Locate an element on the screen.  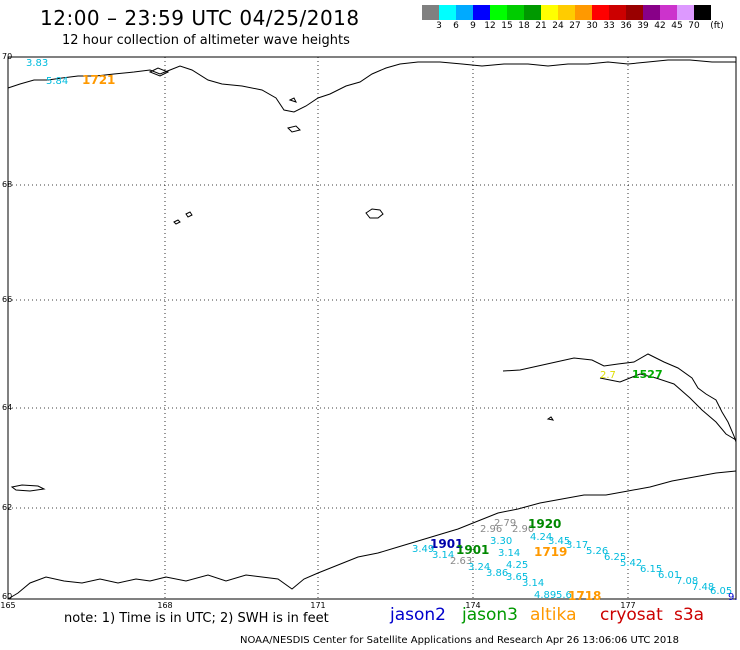
legend-altika: altika is located at coordinates (553, 615).